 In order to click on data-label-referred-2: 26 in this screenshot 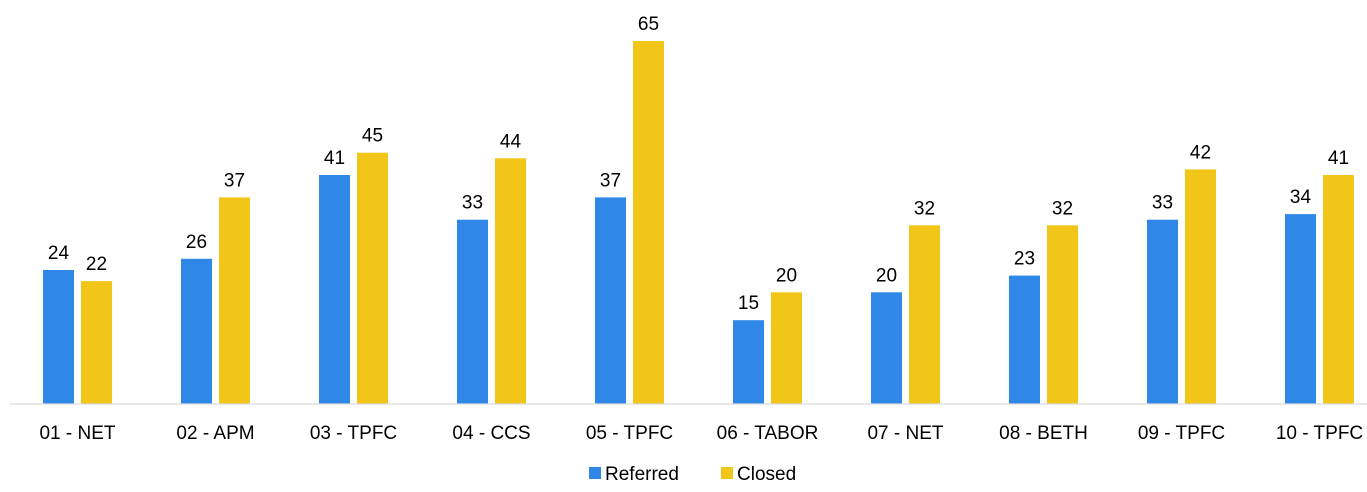, I will do `click(196, 242)`.